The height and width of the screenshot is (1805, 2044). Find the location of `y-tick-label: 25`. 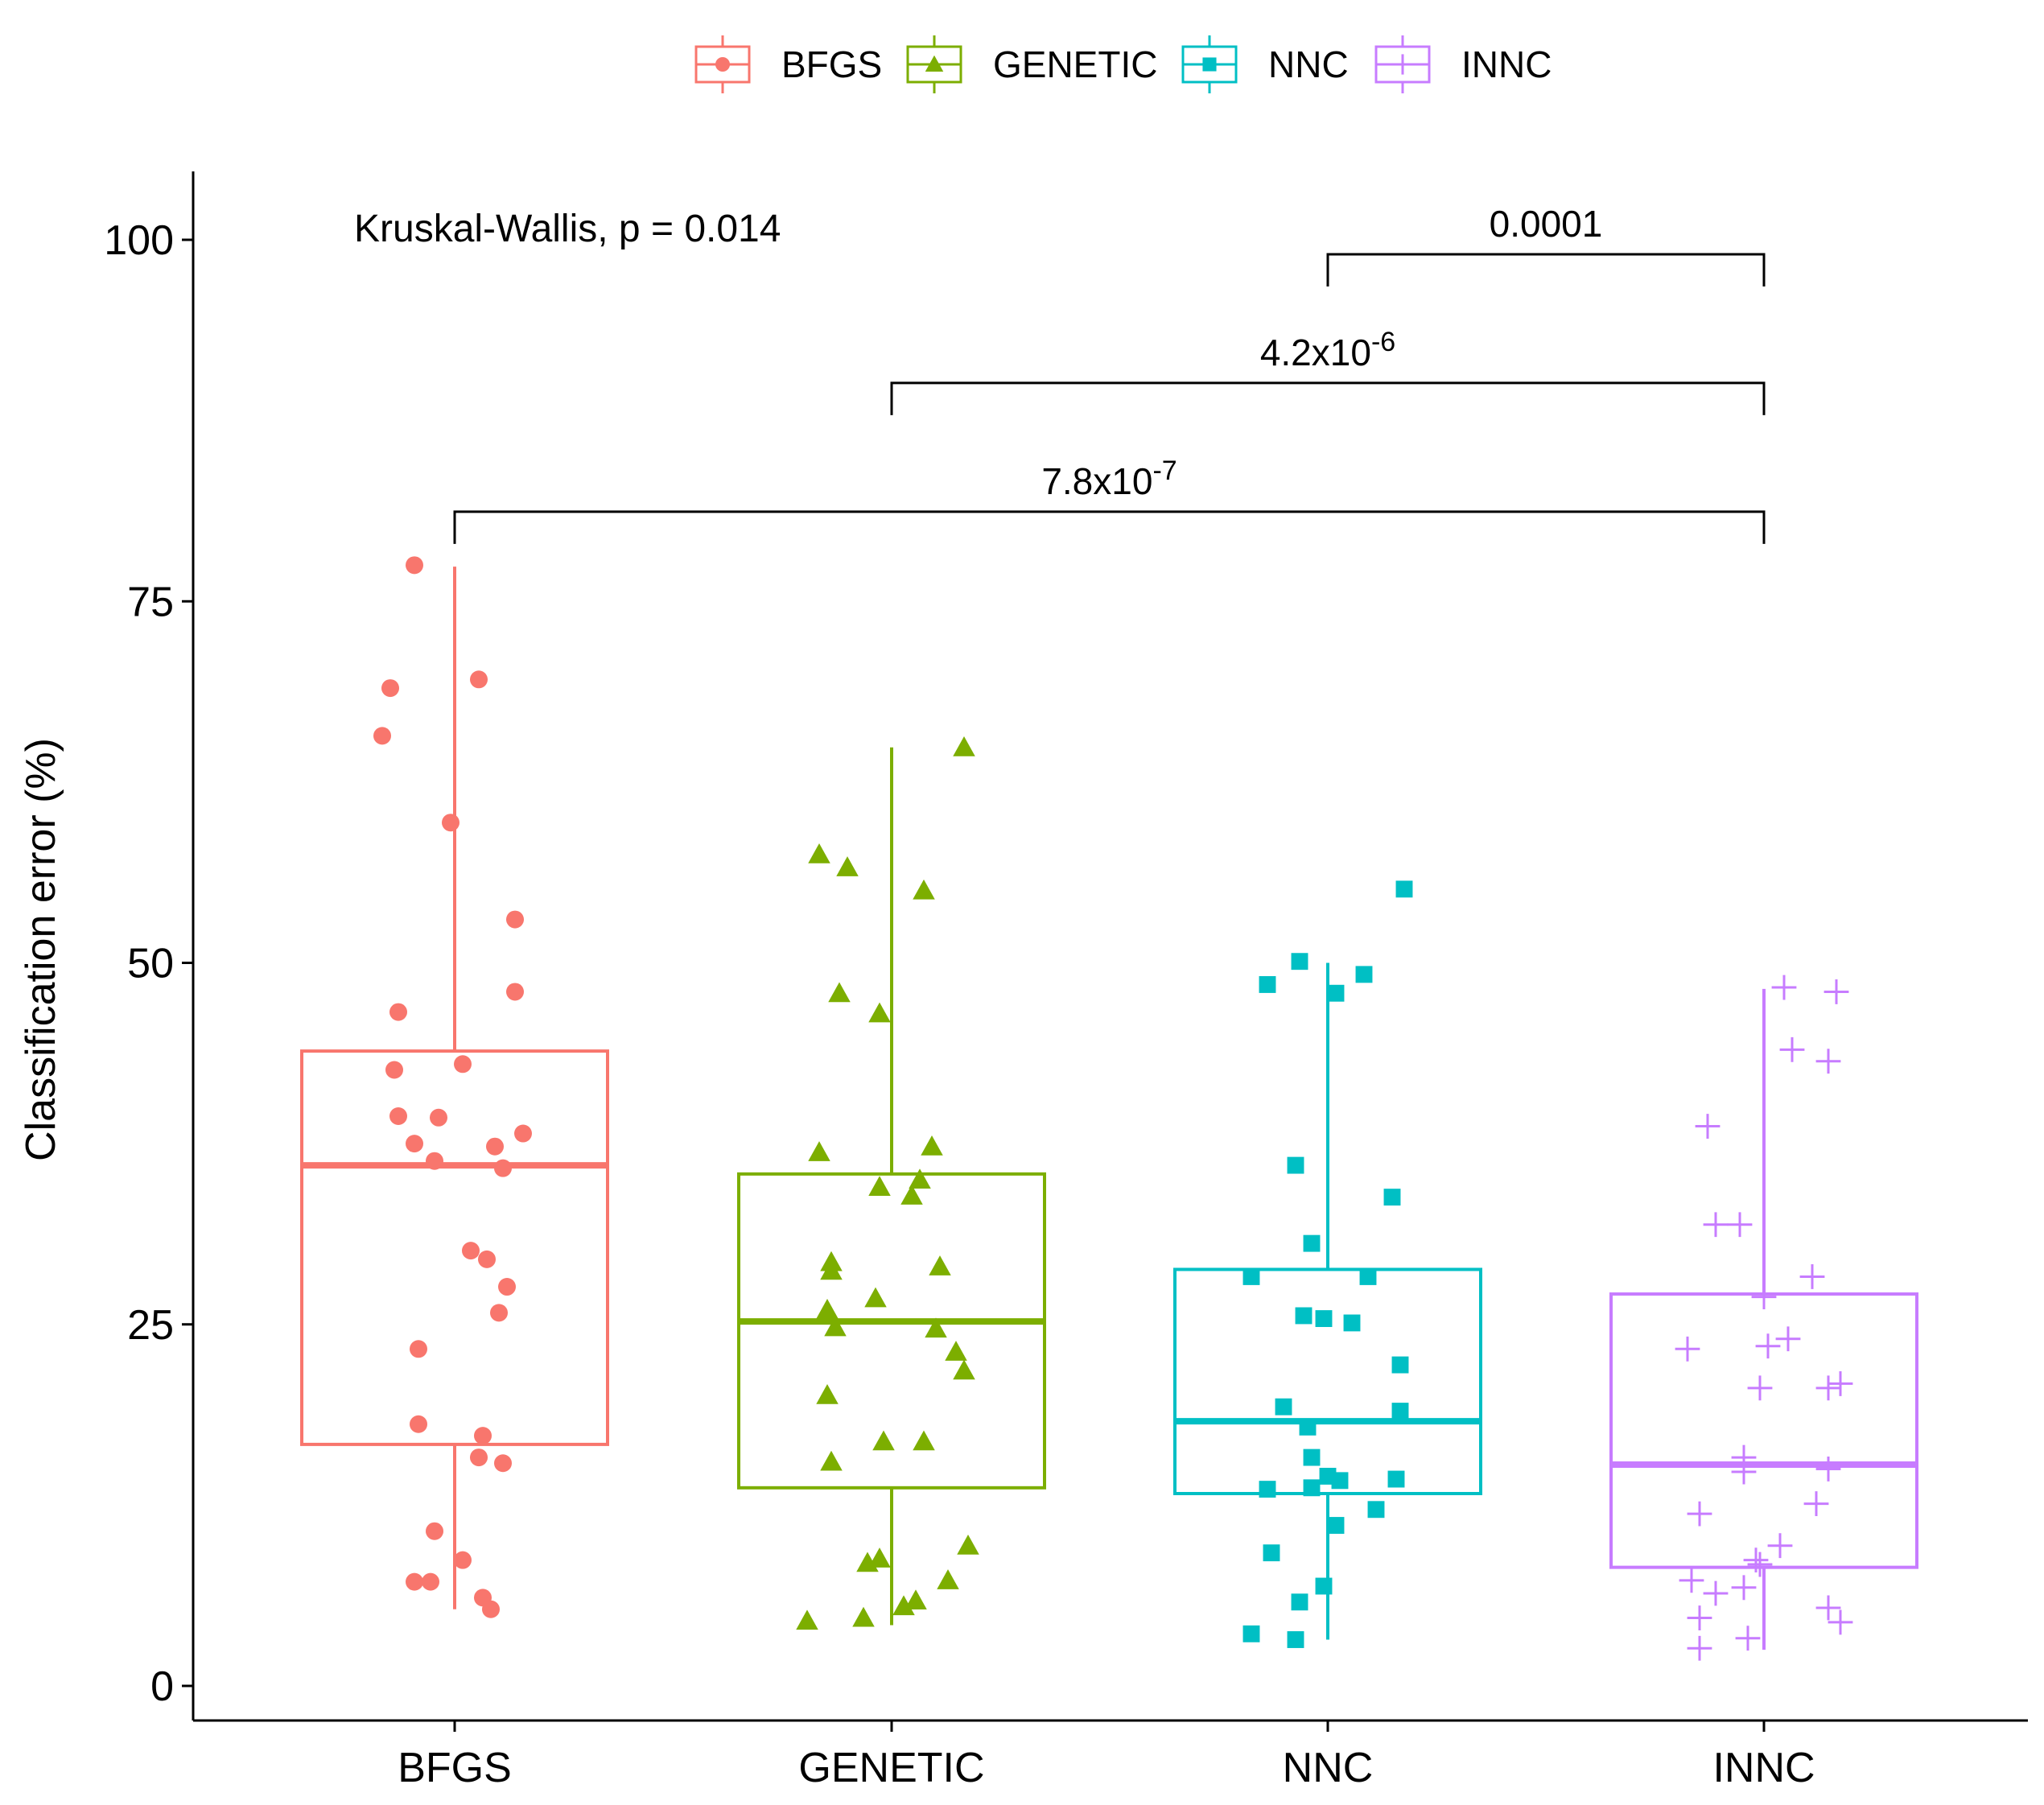

y-tick-label: 25 is located at coordinates (150, 1325).